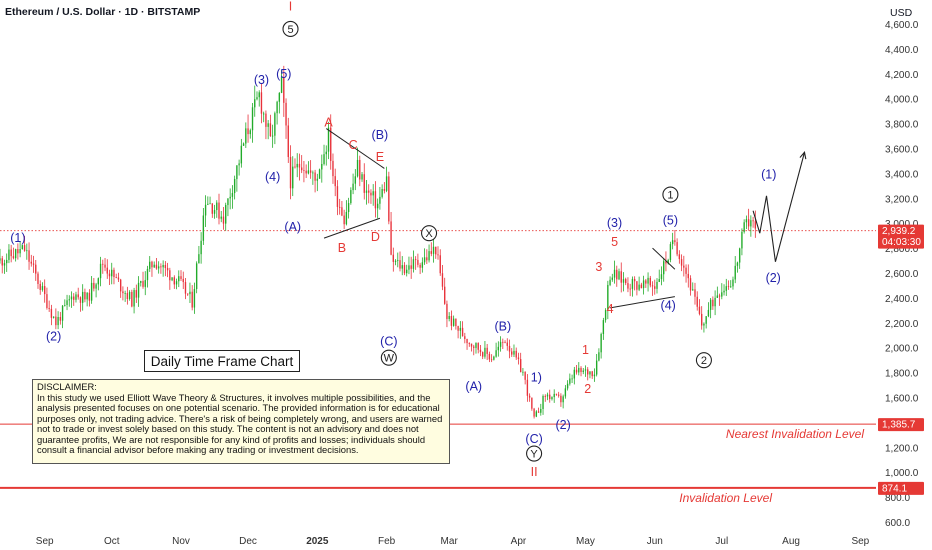 This screenshot has height=550, width=932. Describe the element at coordinates (563, 425) in the screenshot. I see `wave-label: (2)` at that location.